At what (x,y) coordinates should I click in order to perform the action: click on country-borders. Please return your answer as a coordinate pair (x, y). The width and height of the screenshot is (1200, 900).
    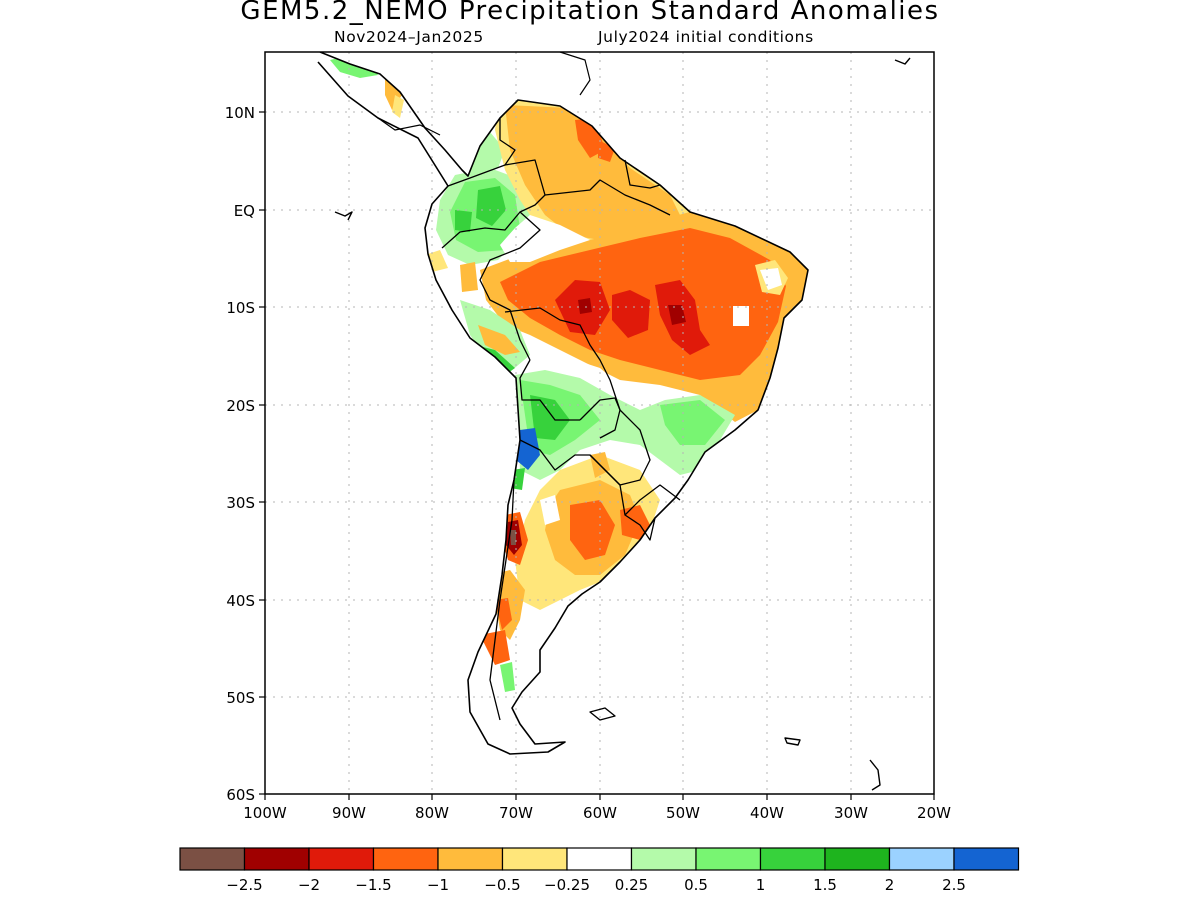
    Looking at the image, I should click on (561, 419).